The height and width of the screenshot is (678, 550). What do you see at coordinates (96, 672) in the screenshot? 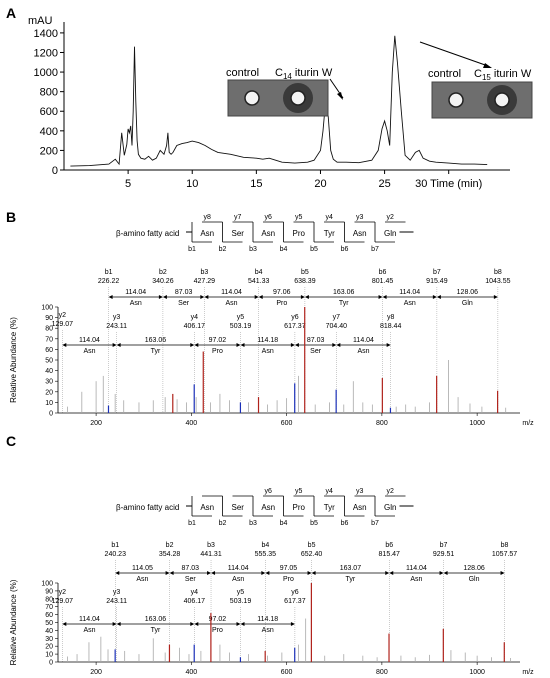
I see `x-tick-label: 200` at bounding box center [96, 672].